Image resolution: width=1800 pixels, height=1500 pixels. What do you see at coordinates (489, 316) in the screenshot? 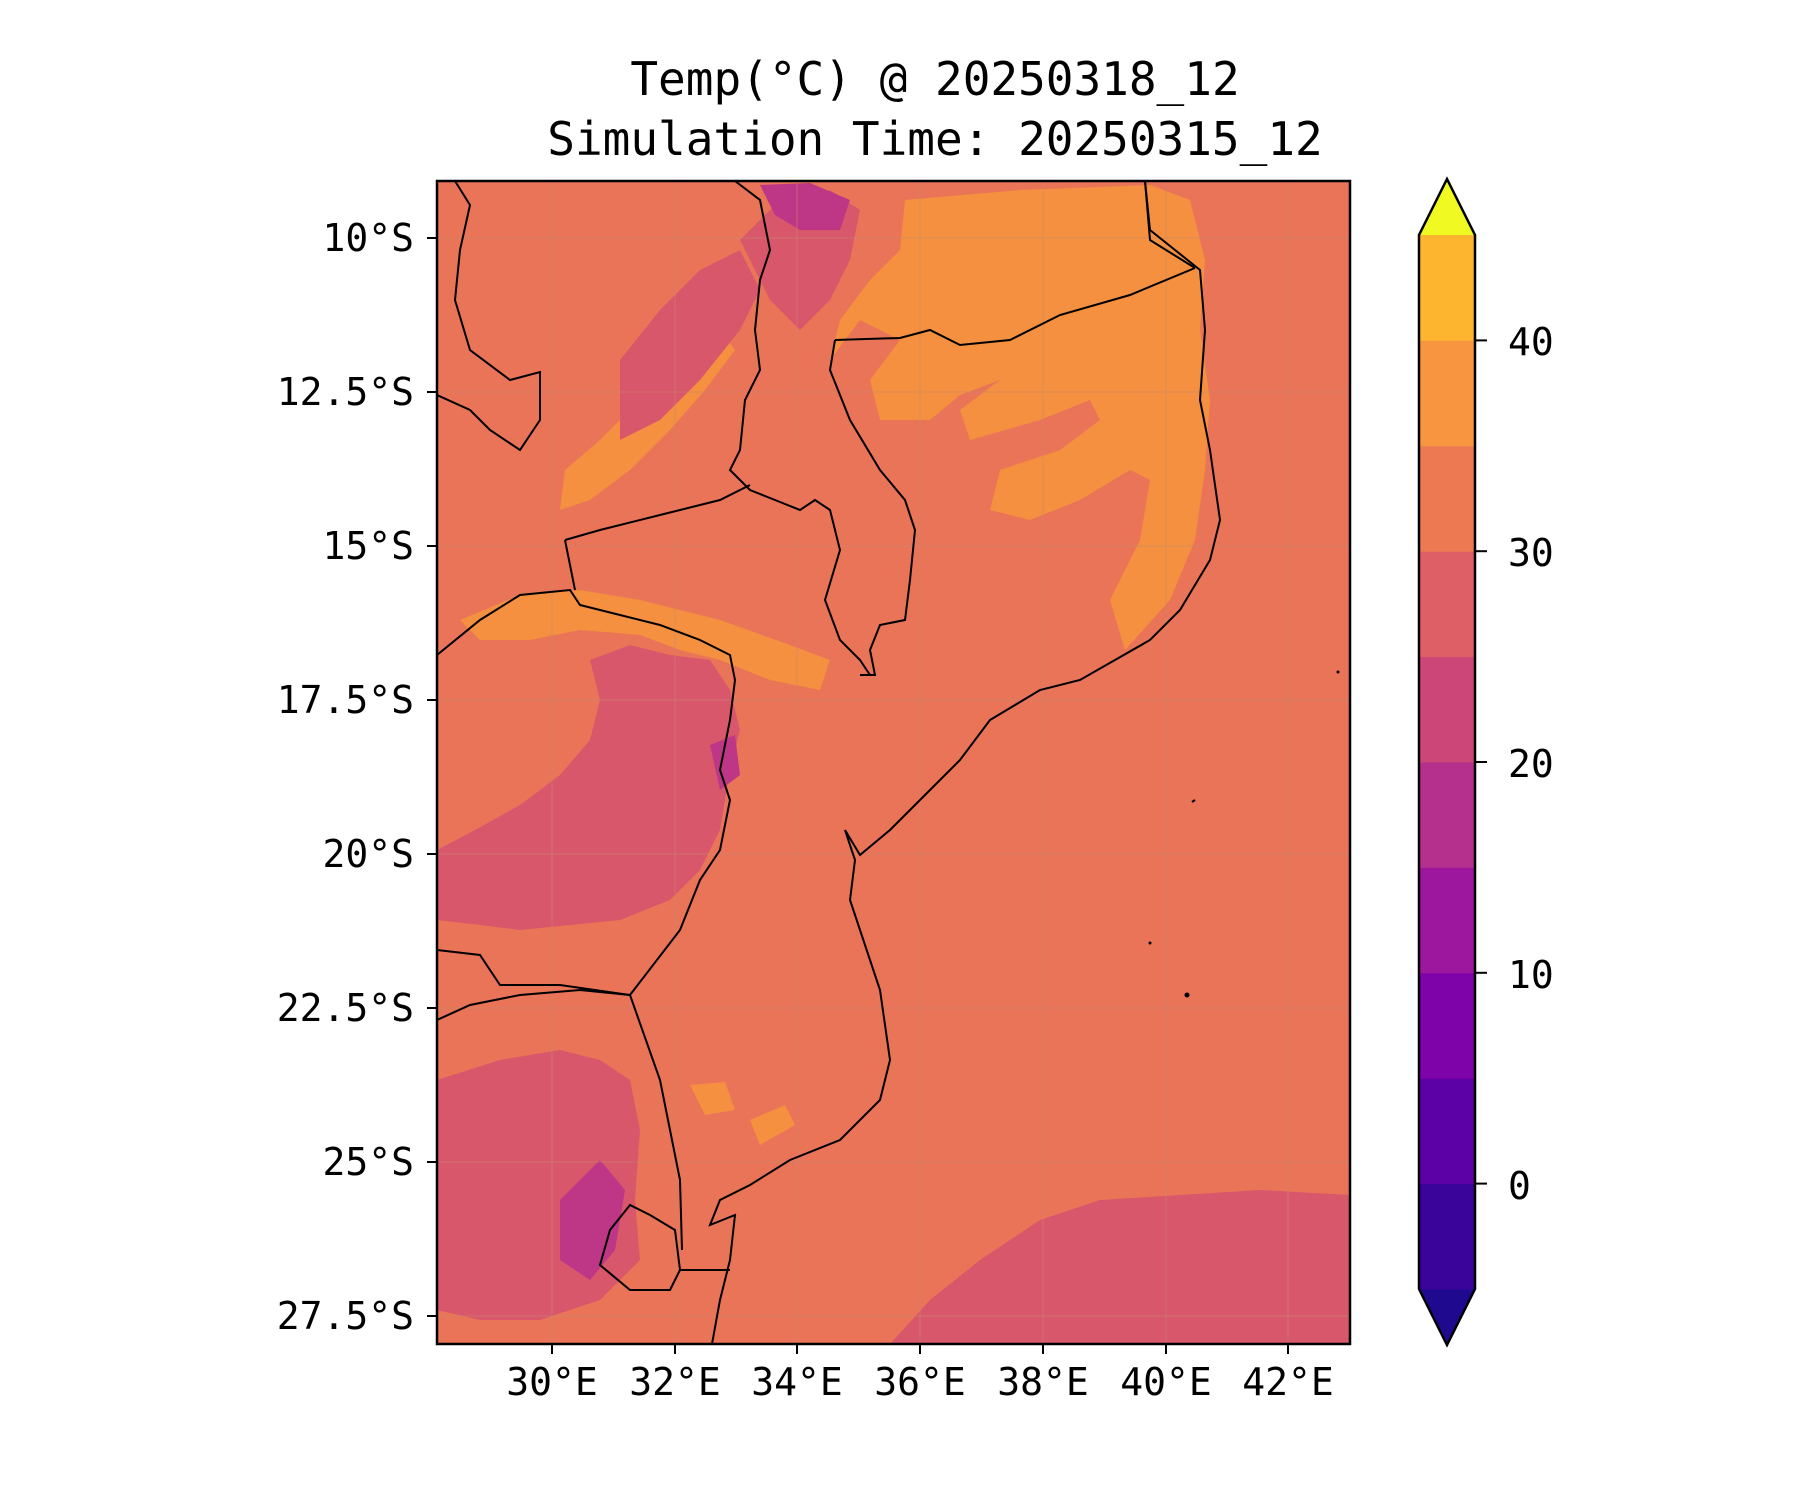
I see `border-zambia-north` at bounding box center [489, 316].